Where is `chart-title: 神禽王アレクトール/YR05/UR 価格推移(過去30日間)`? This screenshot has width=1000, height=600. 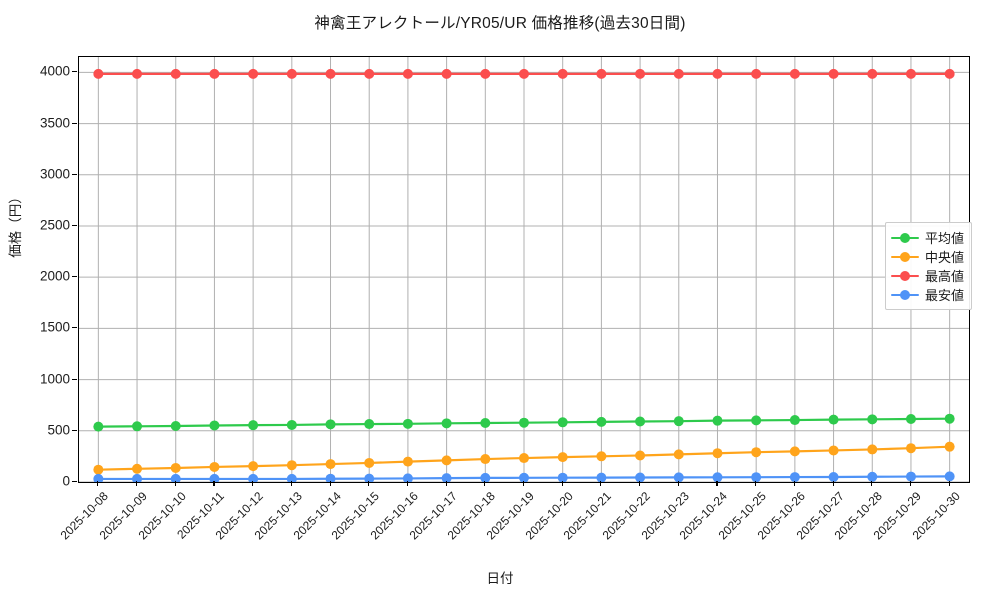 chart-title: 神禽王アレクトール/YR05/UR 価格推移(過去30日間) is located at coordinates (500, 23).